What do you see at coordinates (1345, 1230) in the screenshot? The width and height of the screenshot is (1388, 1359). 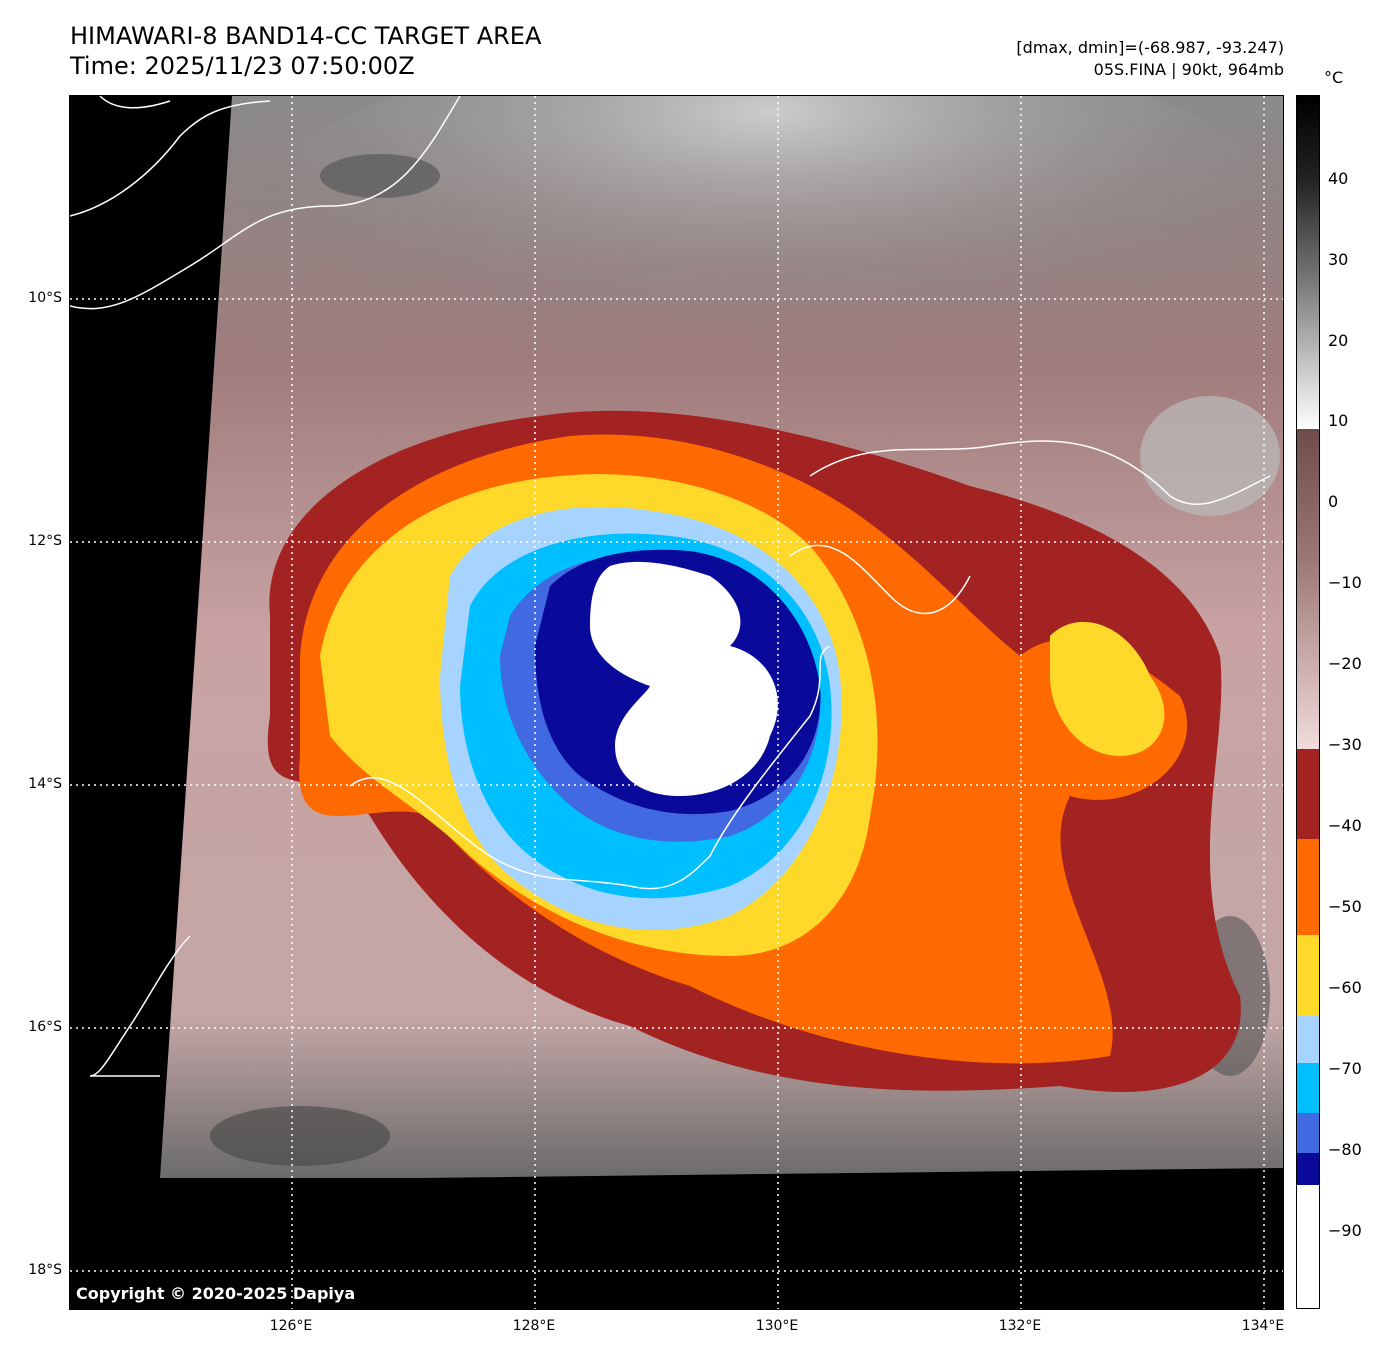 I see `colorbar-label: −90` at bounding box center [1345, 1230].